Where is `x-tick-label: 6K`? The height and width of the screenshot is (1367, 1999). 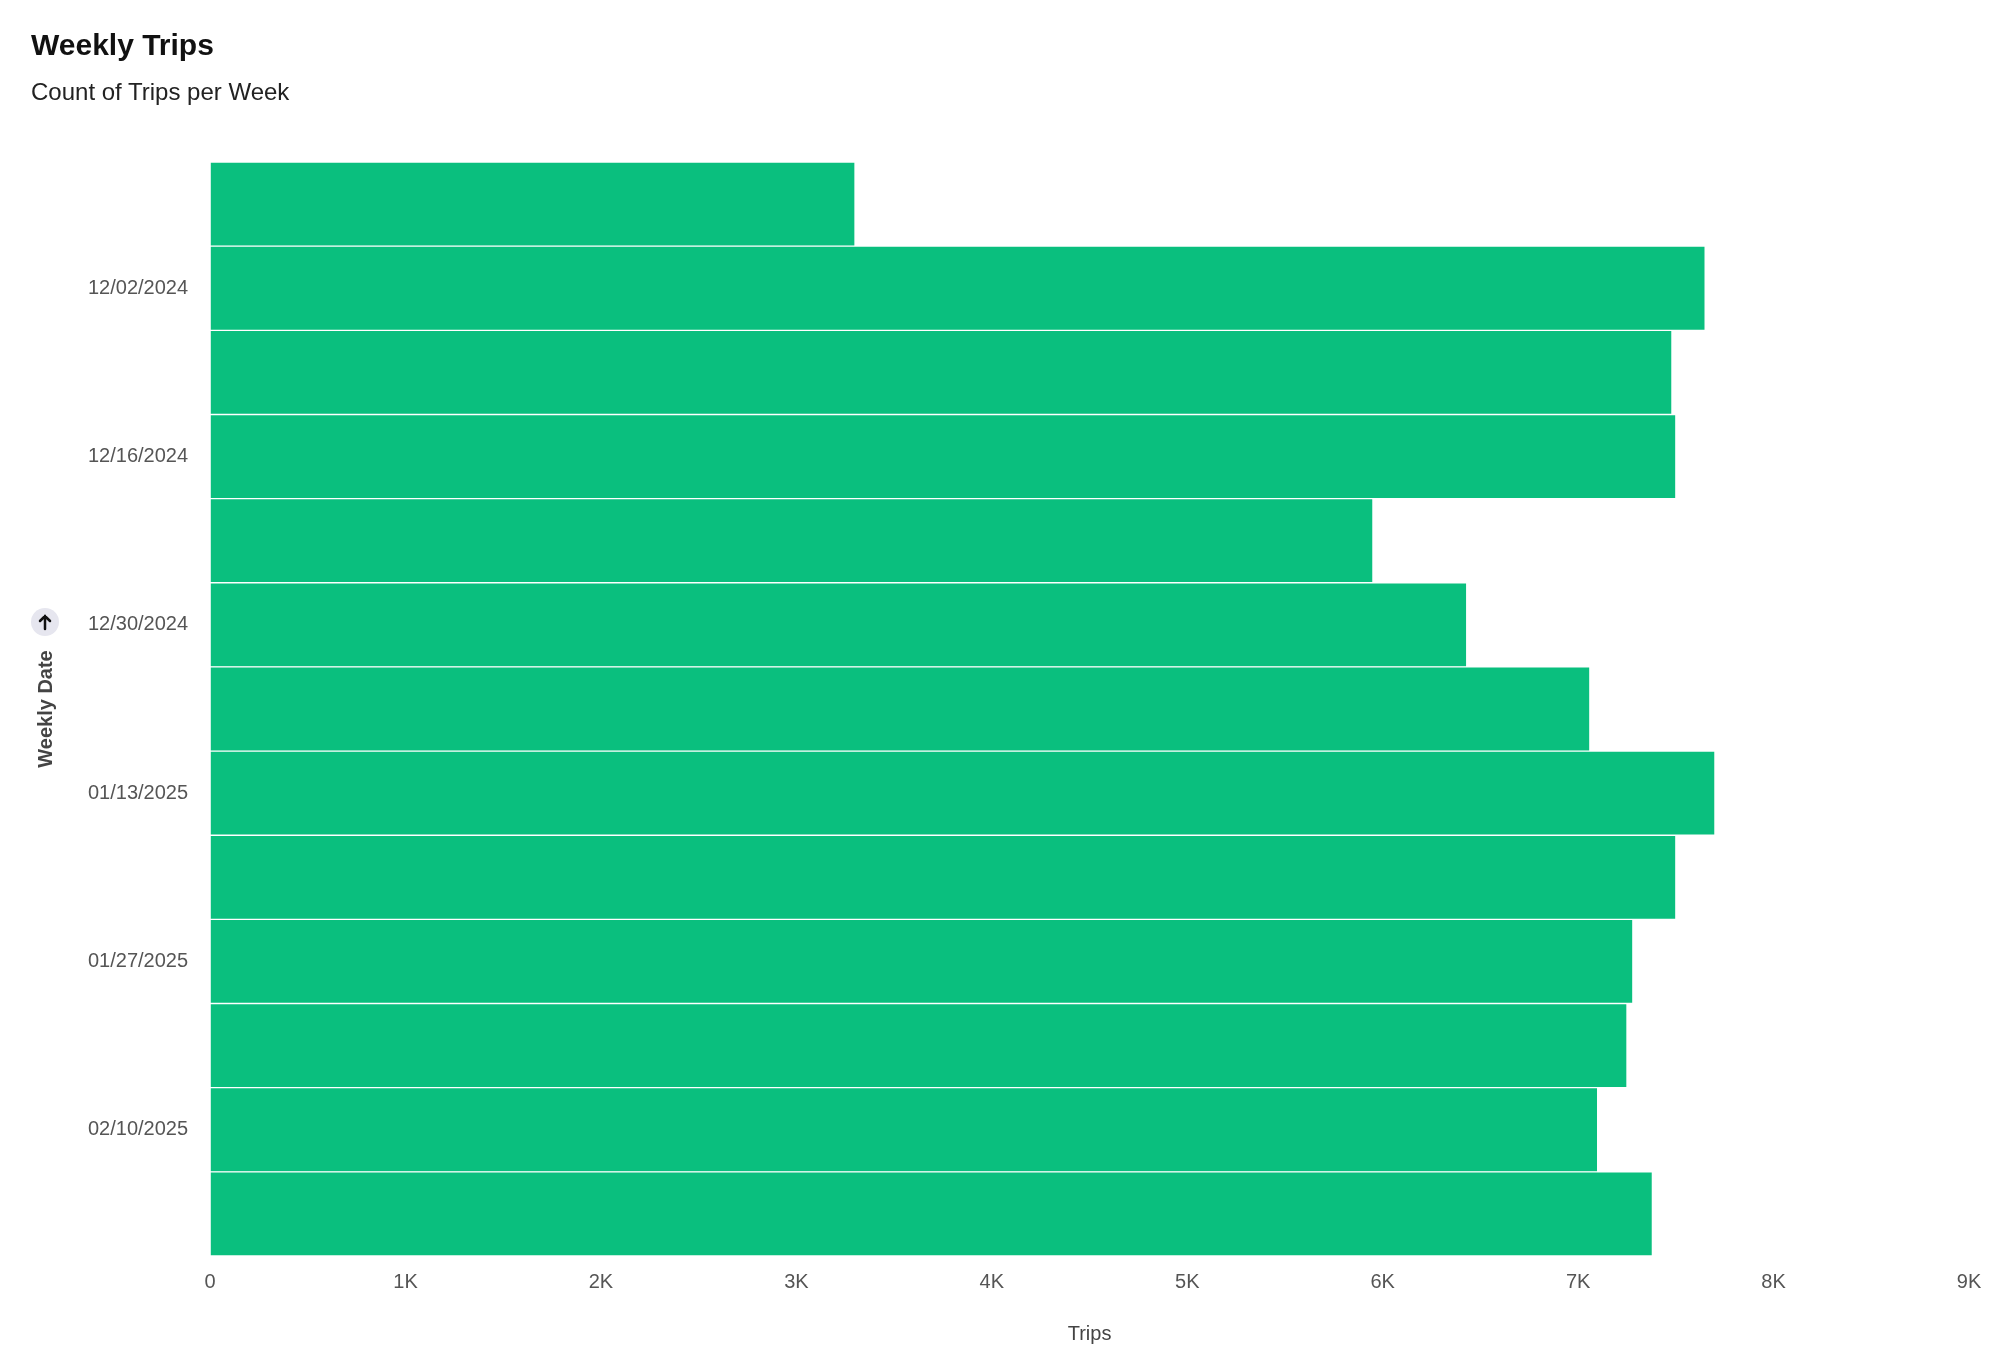 x-tick-label: 6K is located at coordinates (1383, 1280).